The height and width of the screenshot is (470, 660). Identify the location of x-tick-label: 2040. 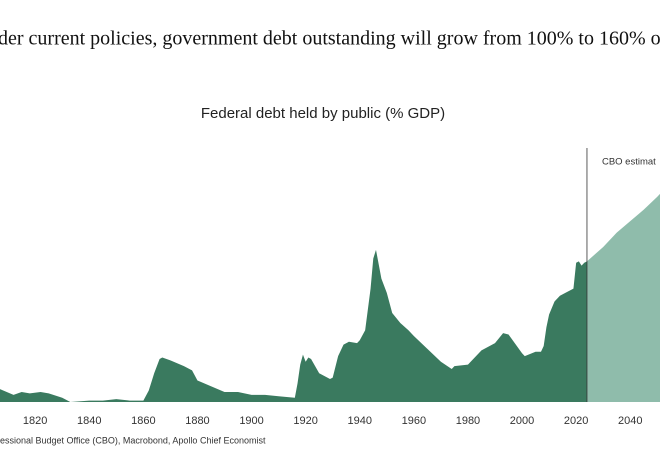
(630, 421).